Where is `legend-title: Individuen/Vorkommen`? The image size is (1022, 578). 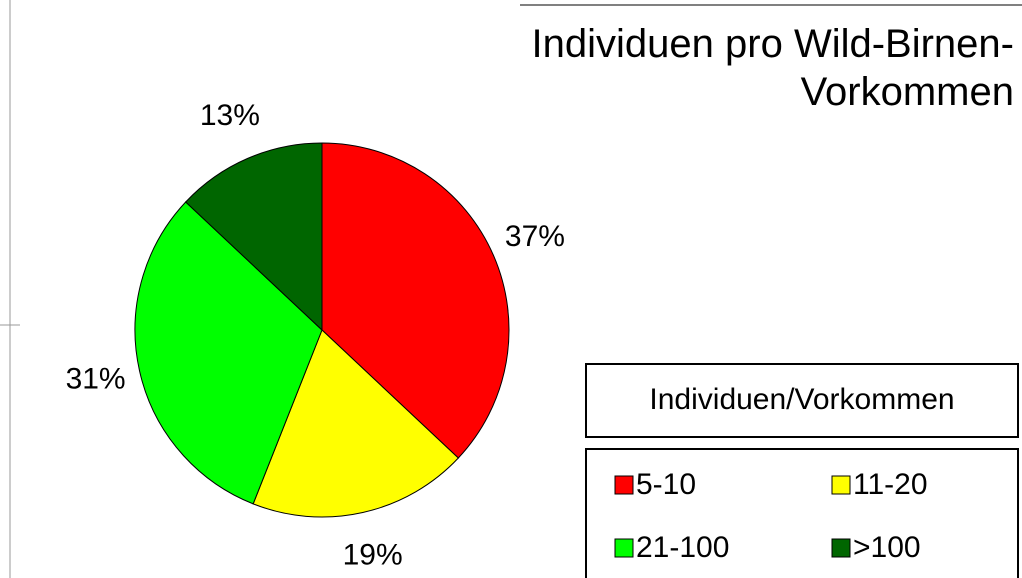 legend-title: Individuen/Vorkommen is located at coordinates (801, 399).